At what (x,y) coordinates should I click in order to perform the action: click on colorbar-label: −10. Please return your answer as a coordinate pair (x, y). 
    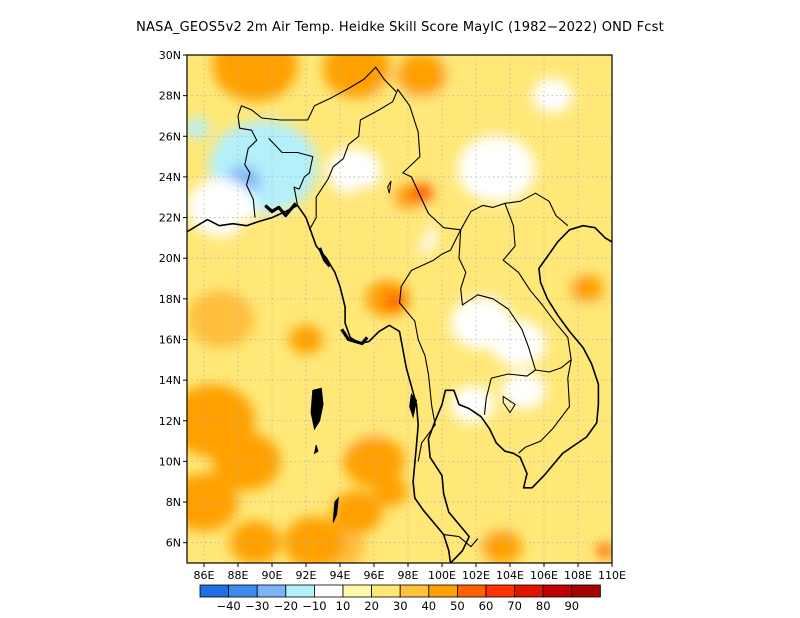
    Looking at the image, I should click on (314, 606).